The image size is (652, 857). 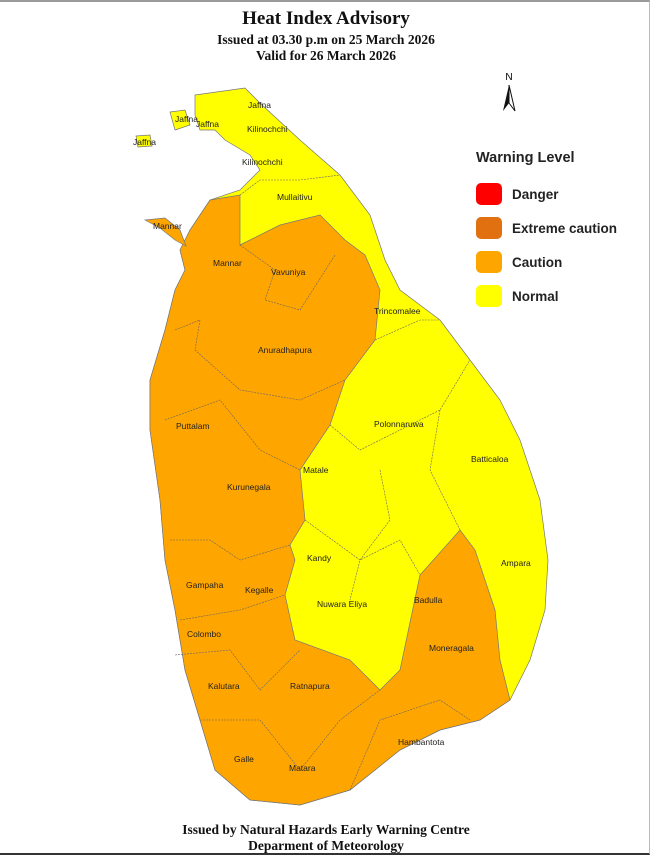 I want to click on district-label: Ampara, so click(x=516, y=563).